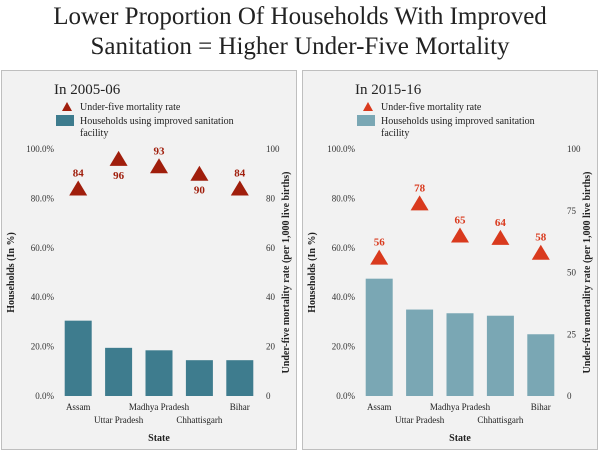 The width and height of the screenshot is (600, 451). What do you see at coordinates (541, 238) in the screenshot?
I see `data-label-mortality: 58` at bounding box center [541, 238].